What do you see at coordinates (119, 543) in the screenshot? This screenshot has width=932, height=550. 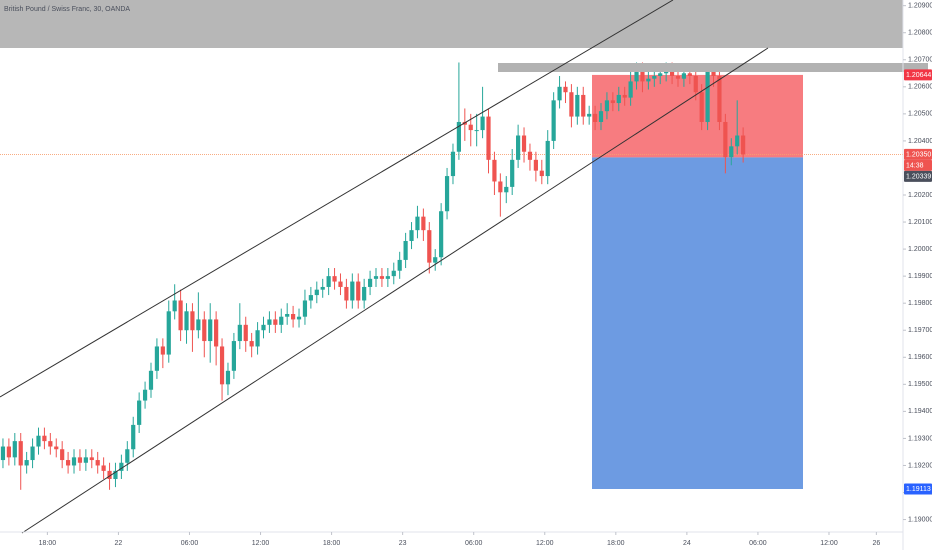 I see `x-tick-label: 22` at bounding box center [119, 543].